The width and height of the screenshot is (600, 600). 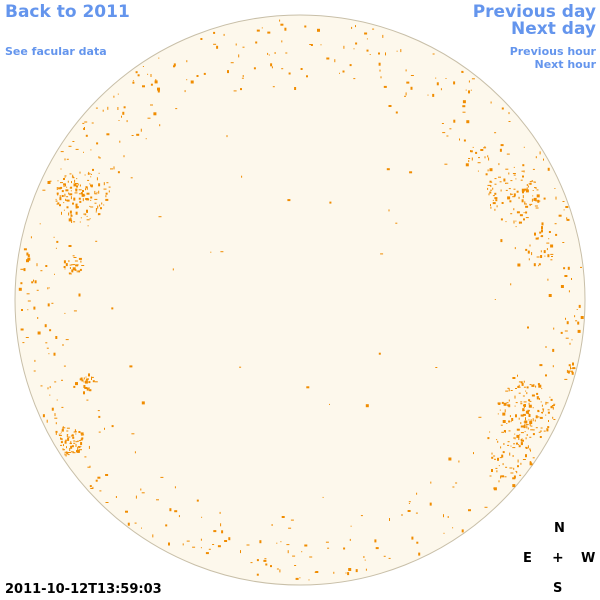 I want to click on next-hour-link: Next hour, so click(x=565, y=64).